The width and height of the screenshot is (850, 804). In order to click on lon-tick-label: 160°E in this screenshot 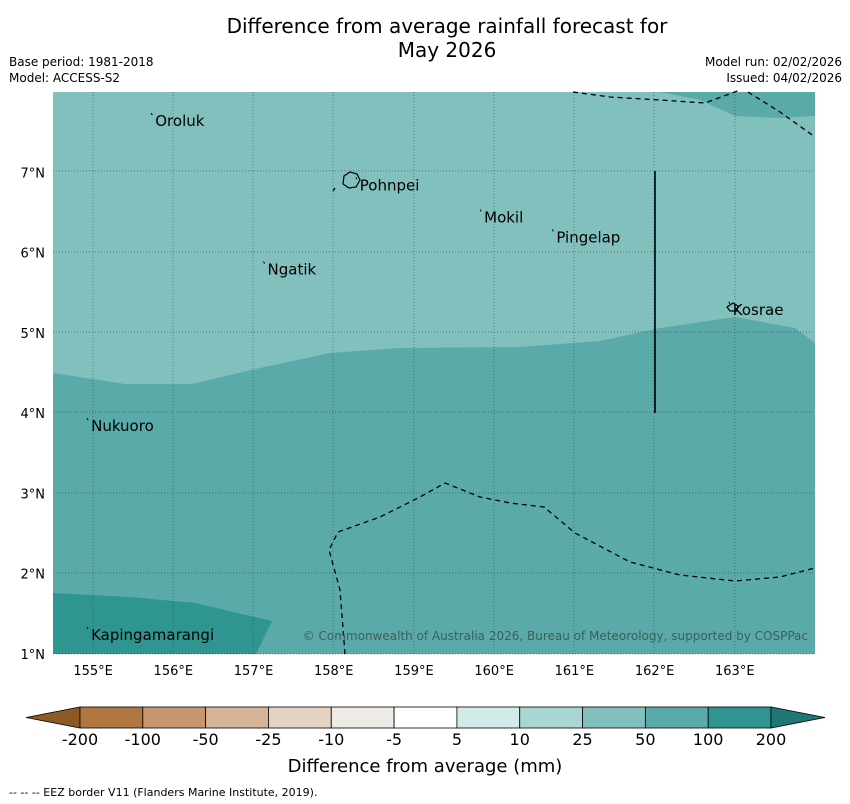, I will do `click(494, 671)`.